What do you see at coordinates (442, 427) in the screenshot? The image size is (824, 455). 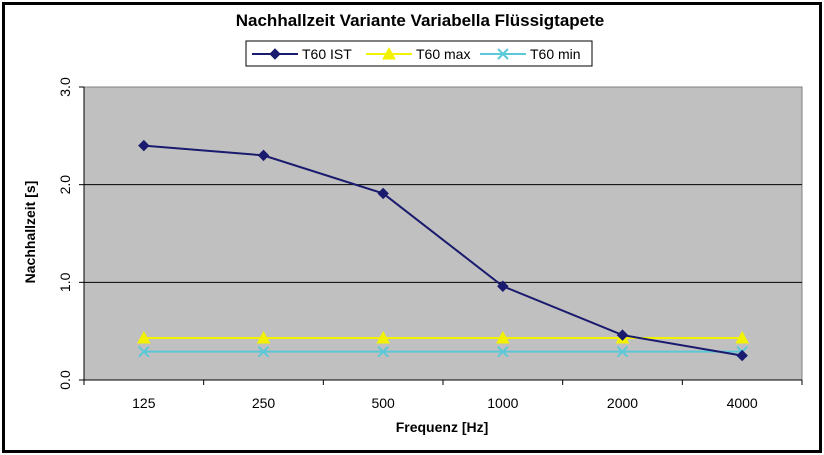 I see `x-axis-title: Frequenz [Hz]` at bounding box center [442, 427].